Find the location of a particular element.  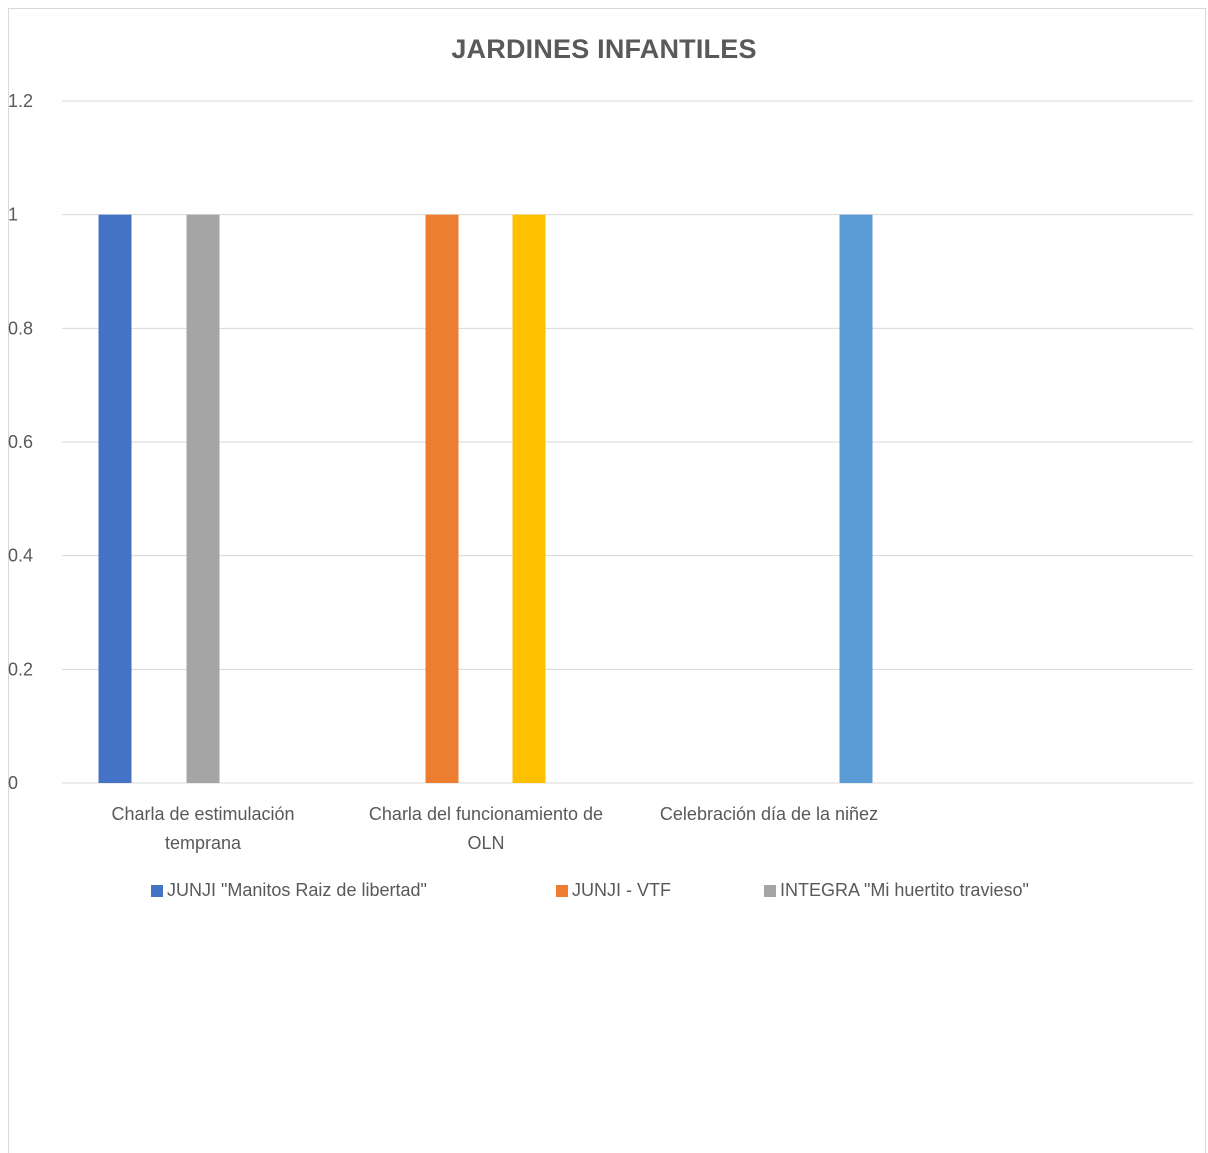

legend-item: JUNJI - VTF is located at coordinates (613, 890).